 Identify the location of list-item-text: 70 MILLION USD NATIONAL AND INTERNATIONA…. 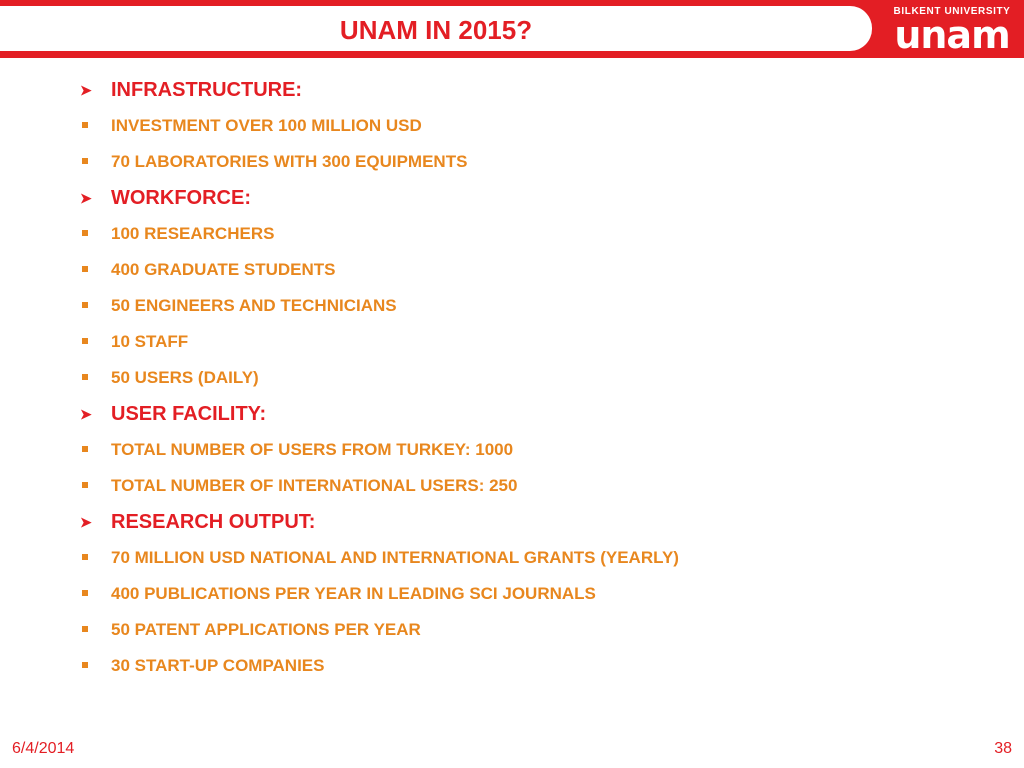
(395, 557).